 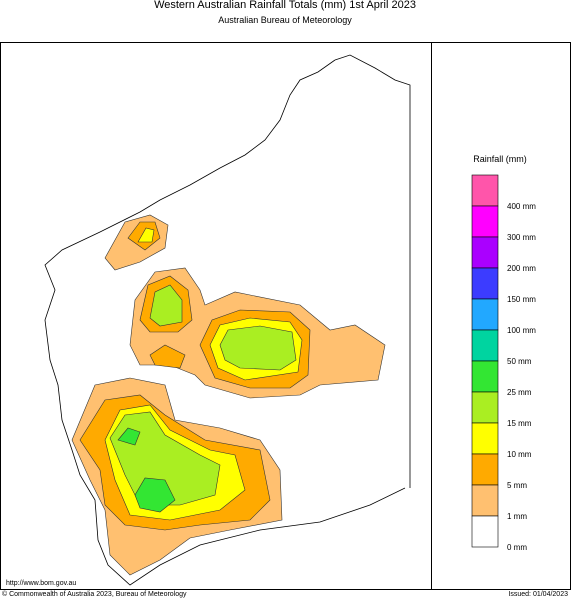 What do you see at coordinates (521, 299) in the screenshot?
I see `legend-label: 150 mm` at bounding box center [521, 299].